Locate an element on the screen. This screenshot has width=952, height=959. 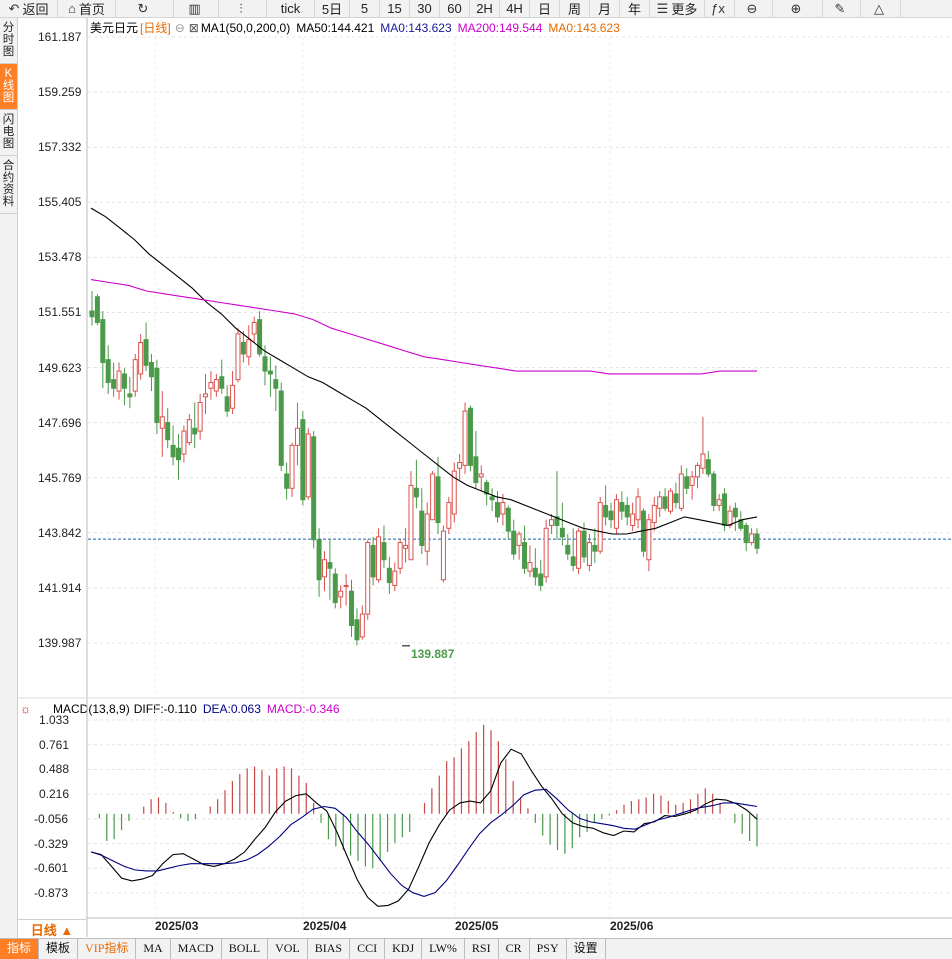
indicator-tab-8: CCI is located at coordinates (368, 949).